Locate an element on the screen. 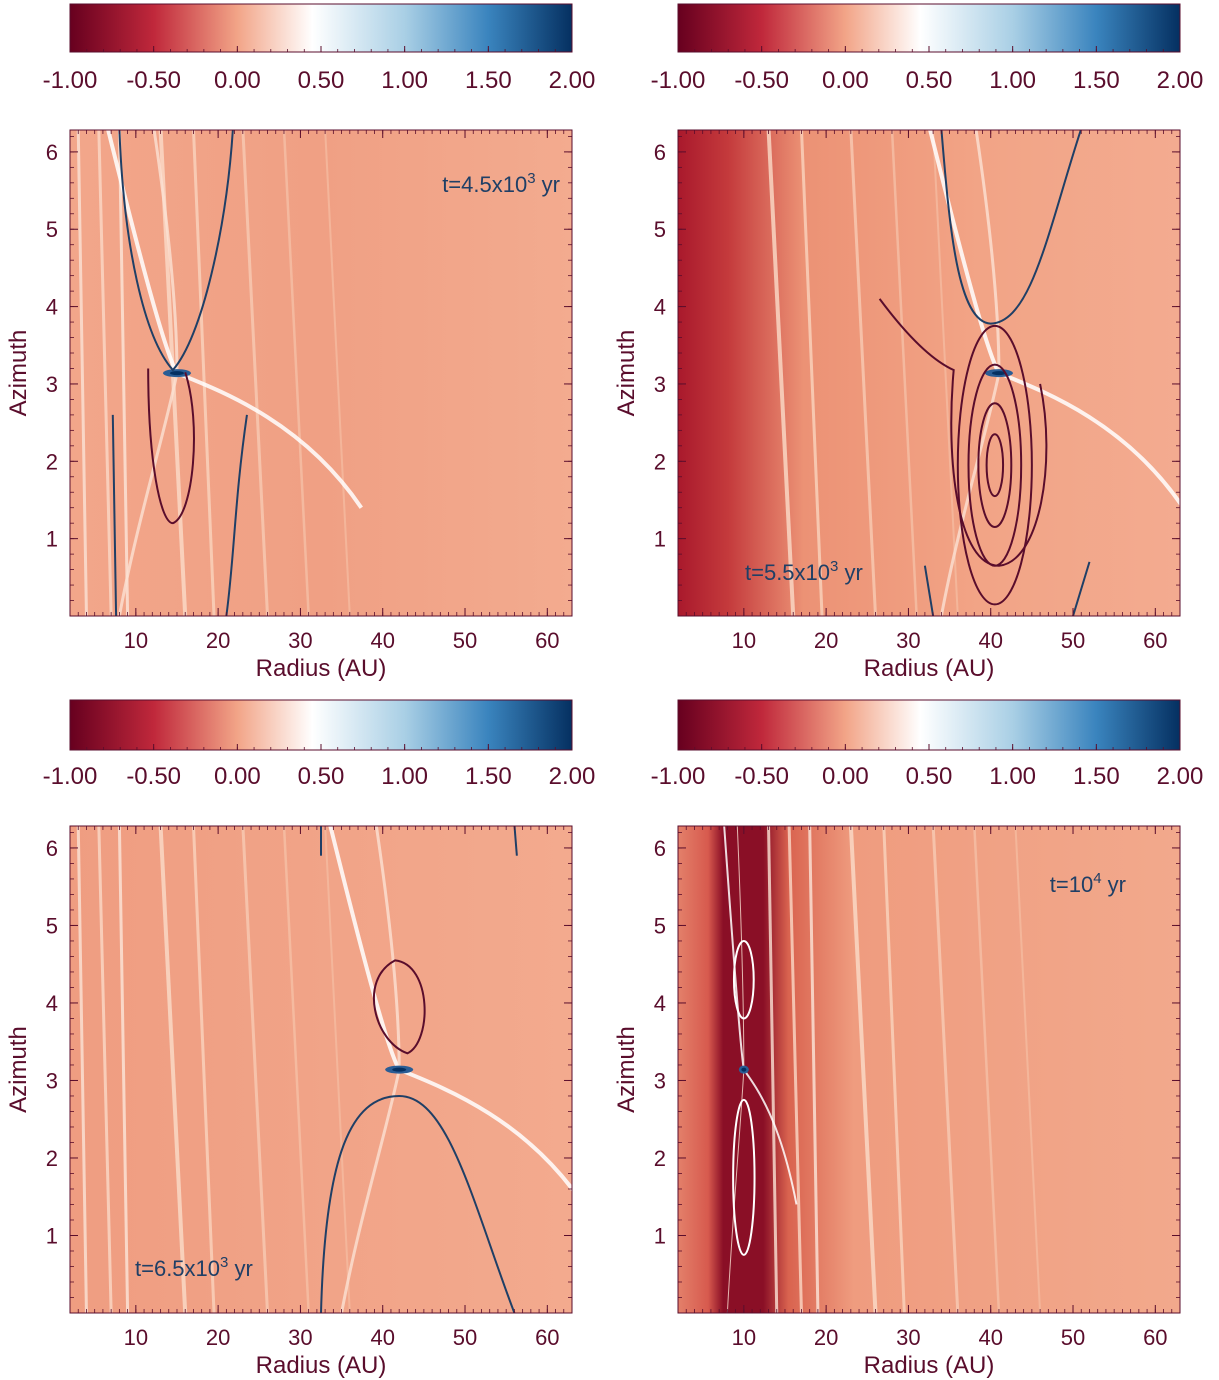 The image size is (1219, 1380). x-tick-label: 60 is located at coordinates (547, 640).